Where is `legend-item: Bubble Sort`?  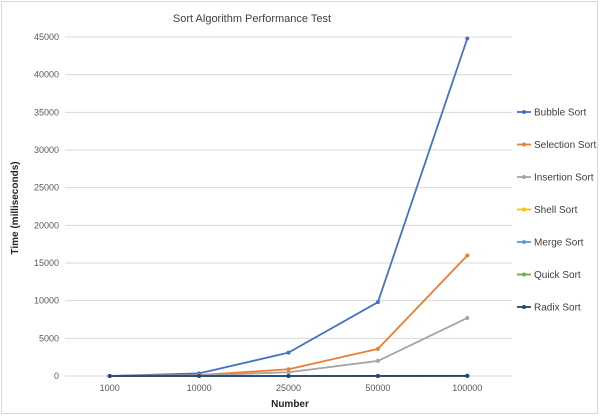
legend-item: Bubble Sort is located at coordinates (551, 113).